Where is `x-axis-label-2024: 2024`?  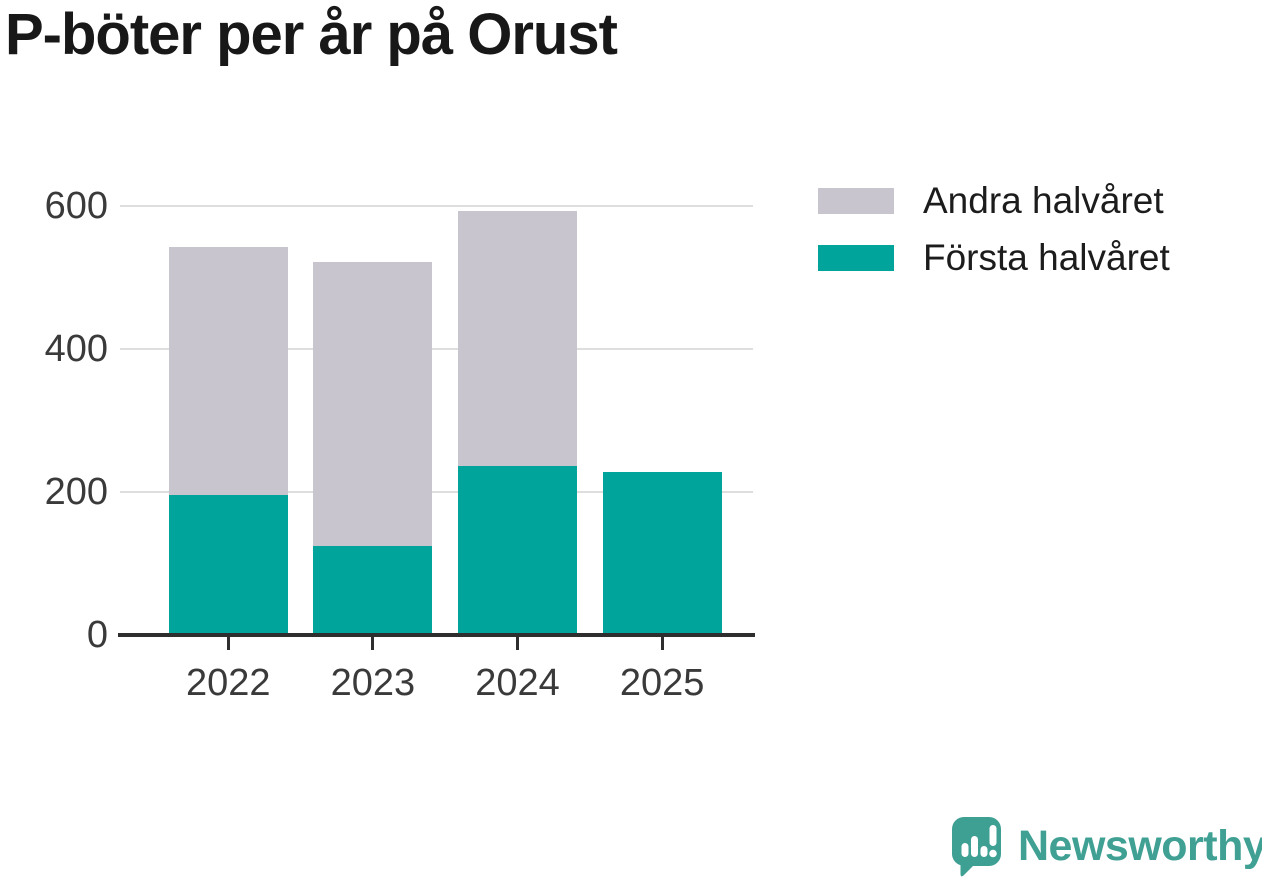
x-axis-label-2024: 2024 is located at coordinates (517, 683).